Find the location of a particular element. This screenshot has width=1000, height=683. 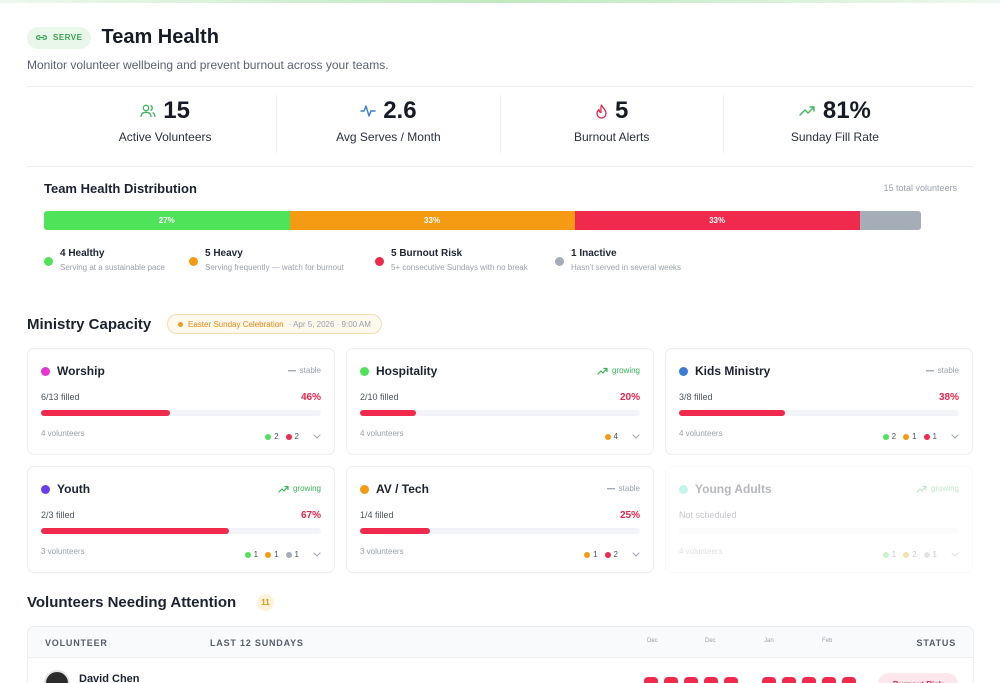

ministry-name: AV / Tech is located at coordinates (402, 489).